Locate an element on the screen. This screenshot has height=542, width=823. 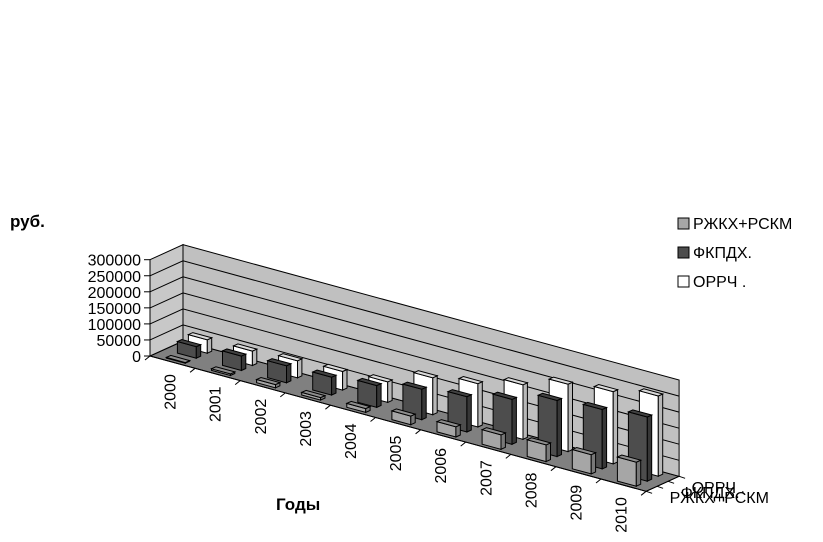
x-tick-label: 2005 is located at coordinates (396, 454).